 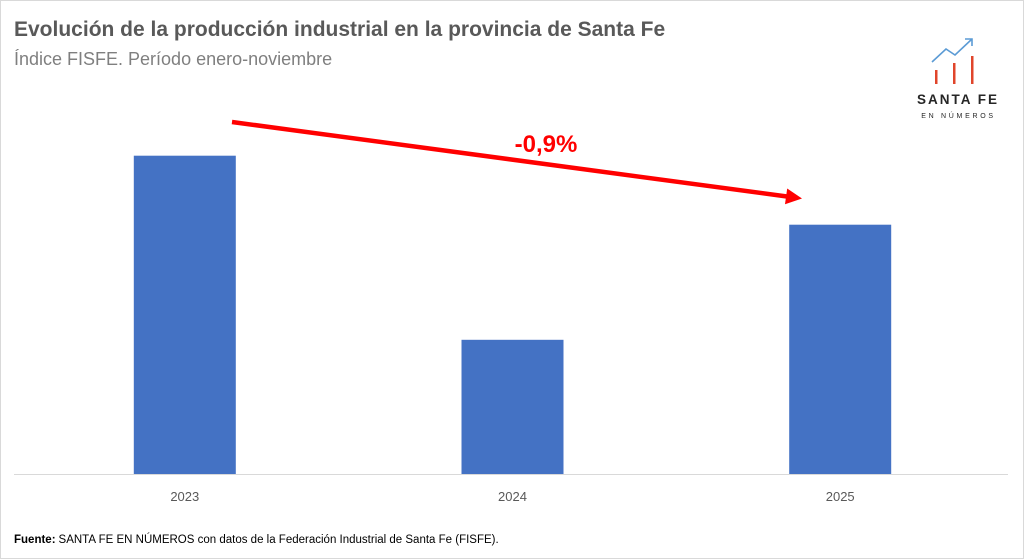 What do you see at coordinates (958, 99) in the screenshot?
I see `logo-title: SANTA FE` at bounding box center [958, 99].